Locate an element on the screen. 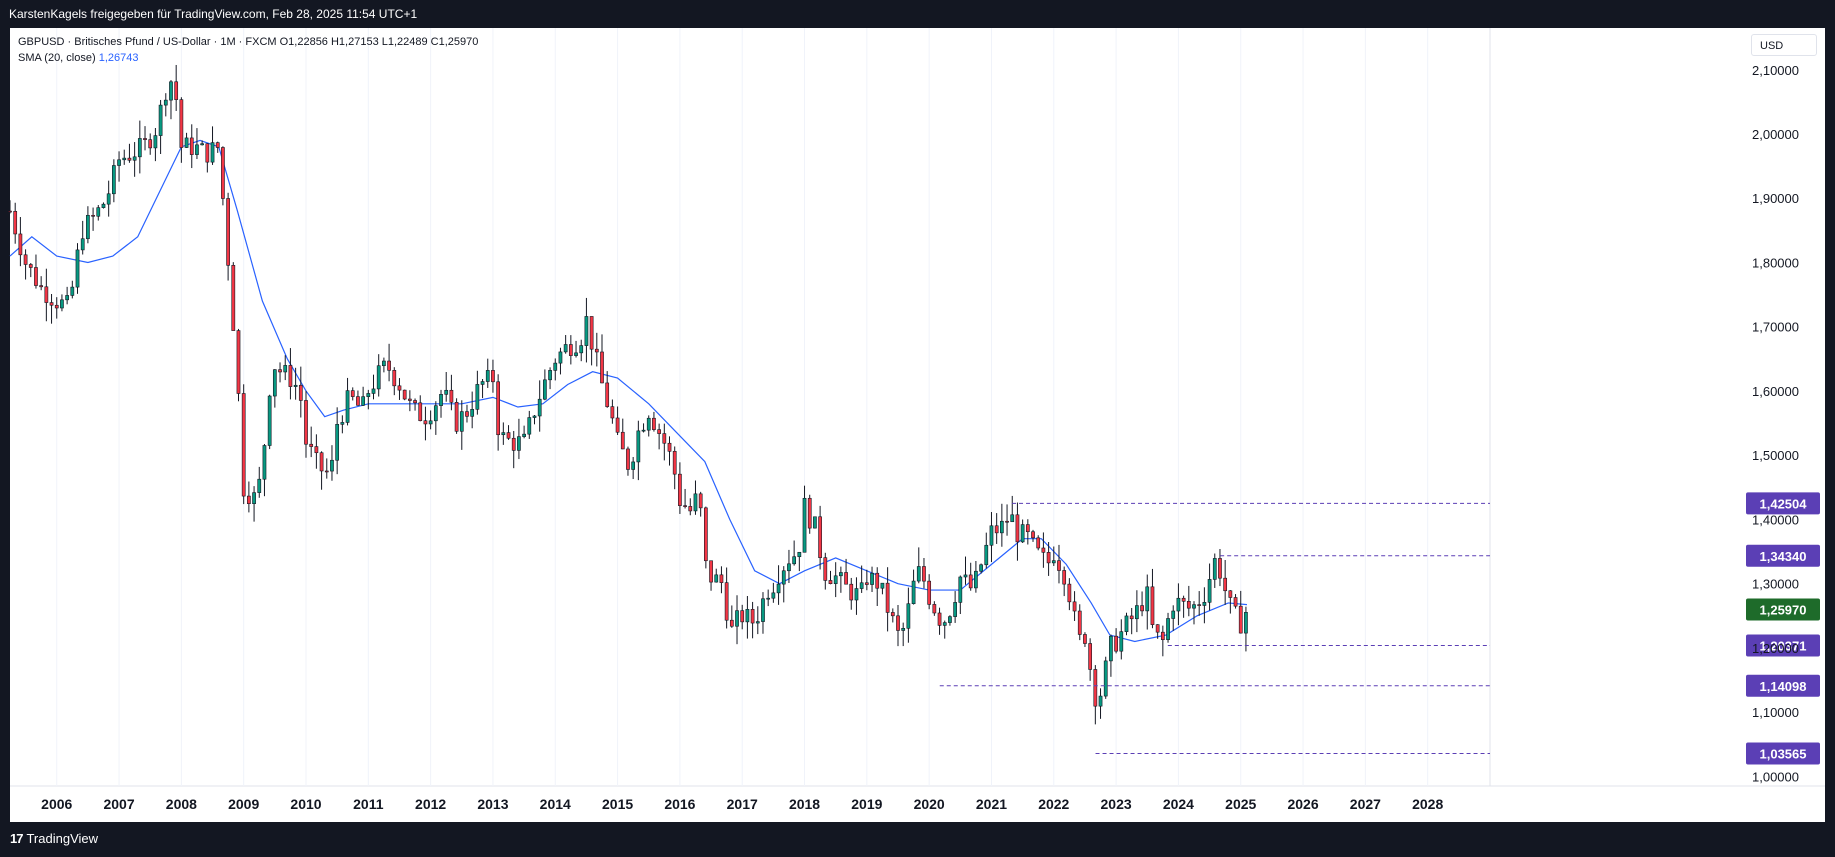 The height and width of the screenshot is (857, 1835). last-price-bg is located at coordinates (1783, 609).